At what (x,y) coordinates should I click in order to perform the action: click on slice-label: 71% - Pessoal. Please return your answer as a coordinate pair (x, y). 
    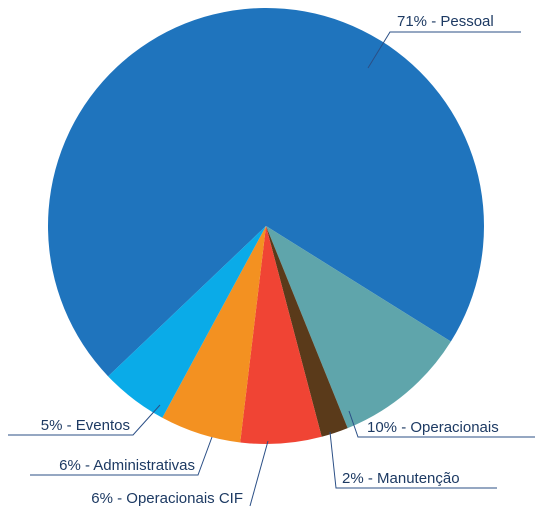
    Looking at the image, I should click on (445, 21).